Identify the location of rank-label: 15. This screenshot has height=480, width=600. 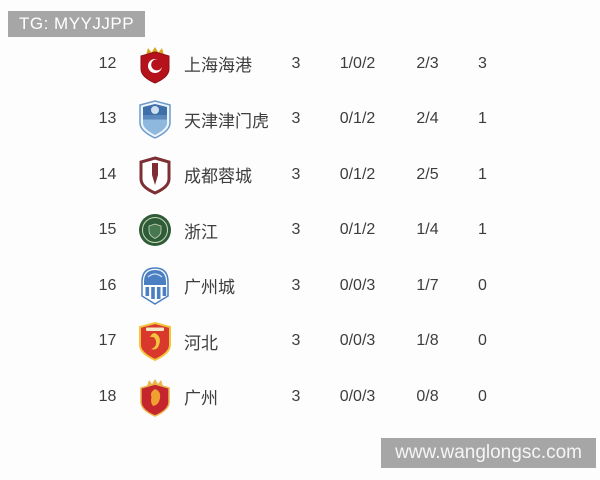
(107, 230).